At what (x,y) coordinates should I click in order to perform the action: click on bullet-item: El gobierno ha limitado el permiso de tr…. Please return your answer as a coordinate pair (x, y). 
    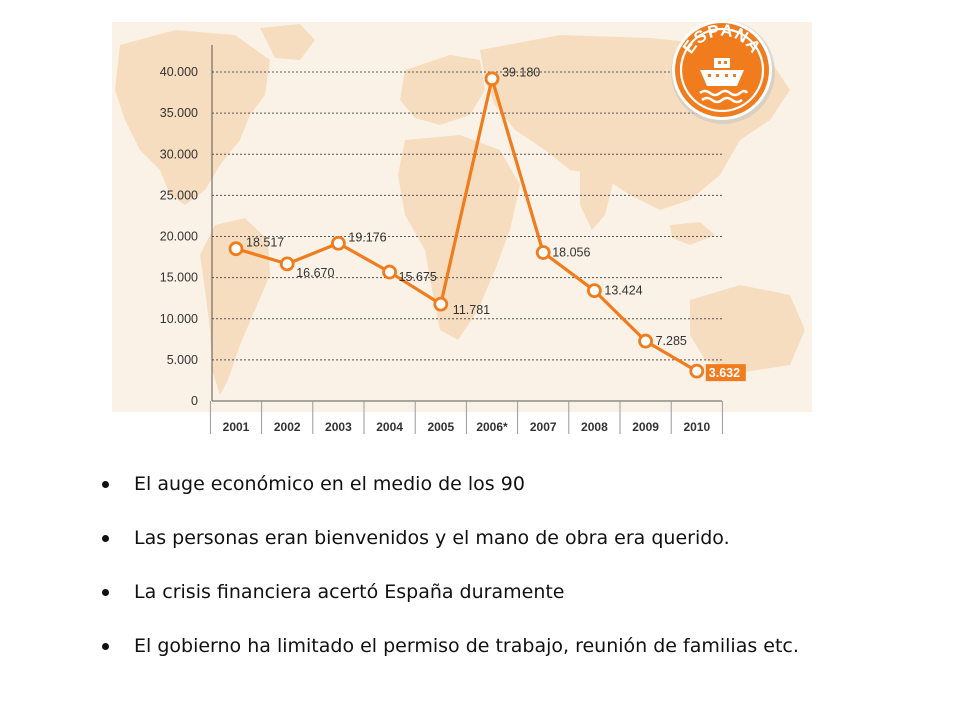
    Looking at the image, I should click on (520, 651).